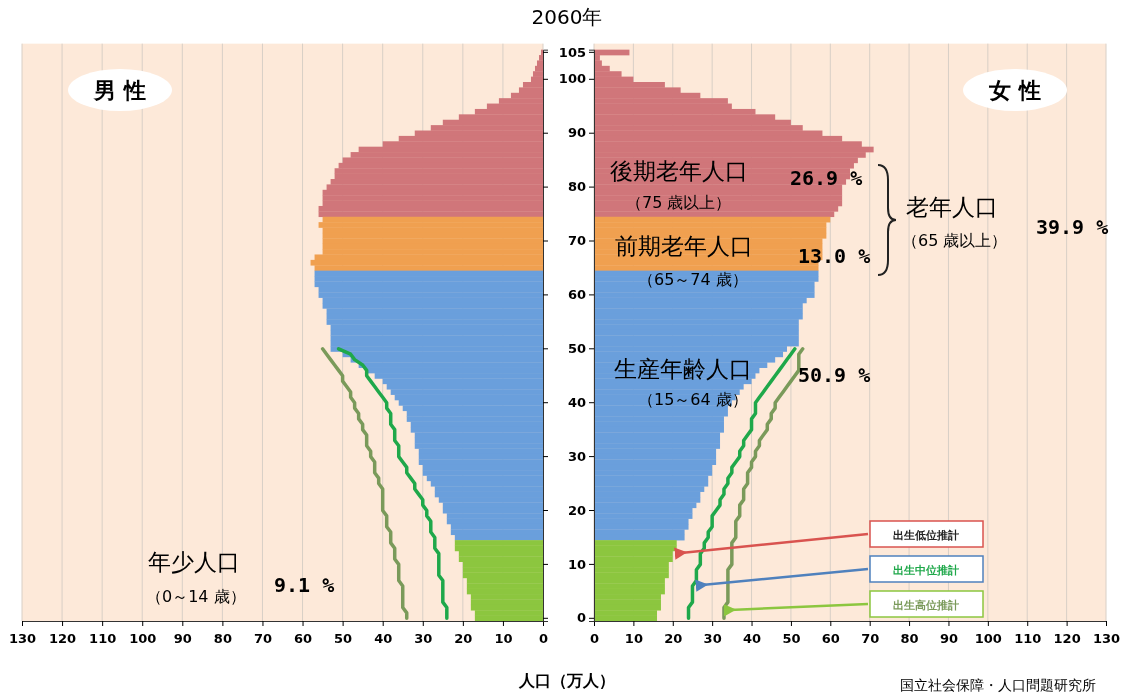  What do you see at coordinates (119, 90) in the screenshot?
I see `annotation: 男 性` at bounding box center [119, 90].